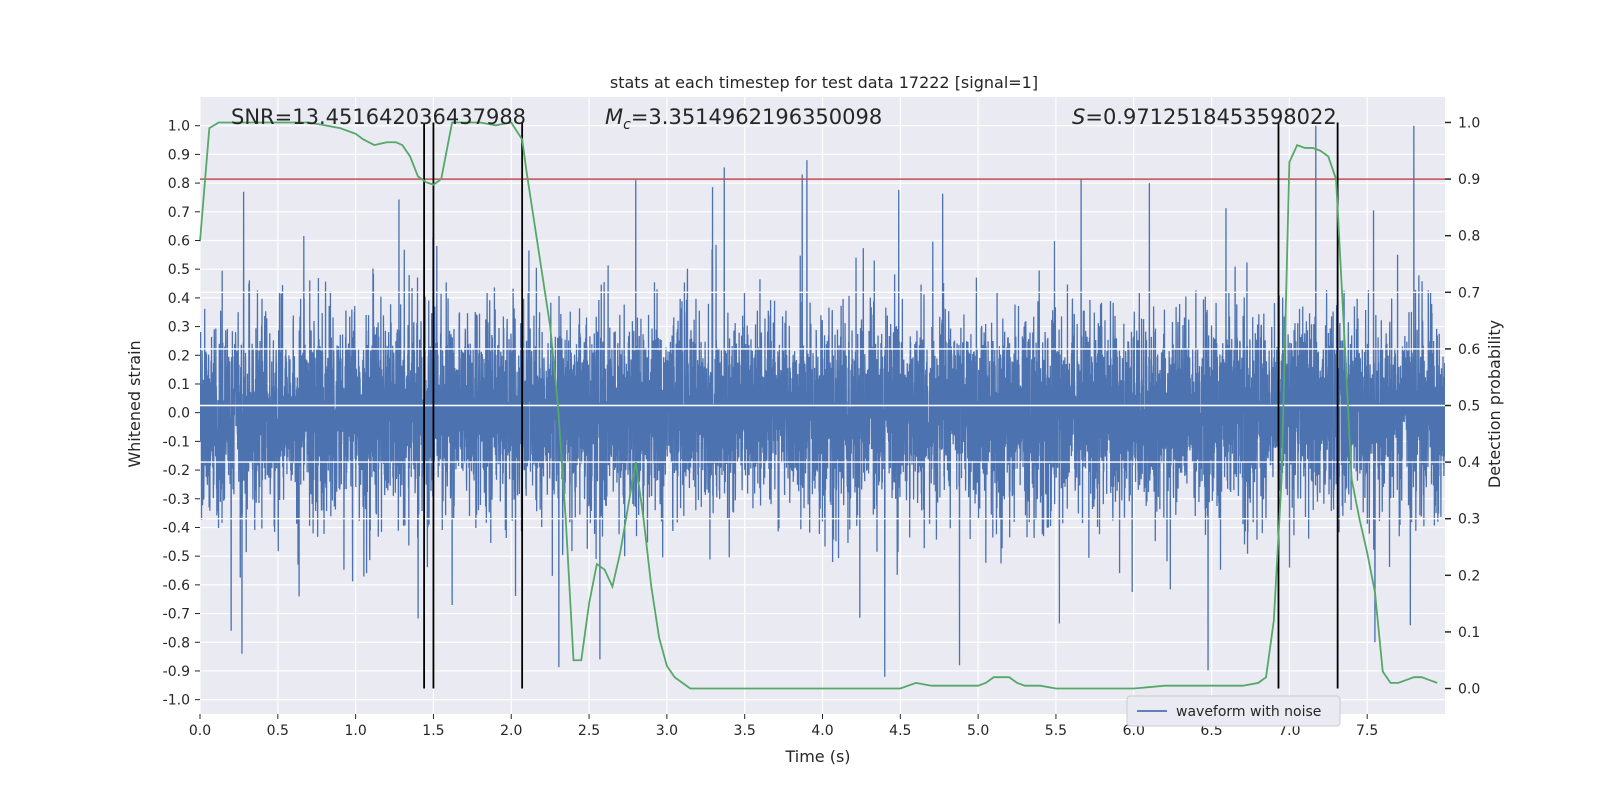 Image resolution: width=1600 pixels, height=800 pixels. Describe the element at coordinates (176, 672) in the screenshot. I see `y-left-tick-label: -0.9` at that location.